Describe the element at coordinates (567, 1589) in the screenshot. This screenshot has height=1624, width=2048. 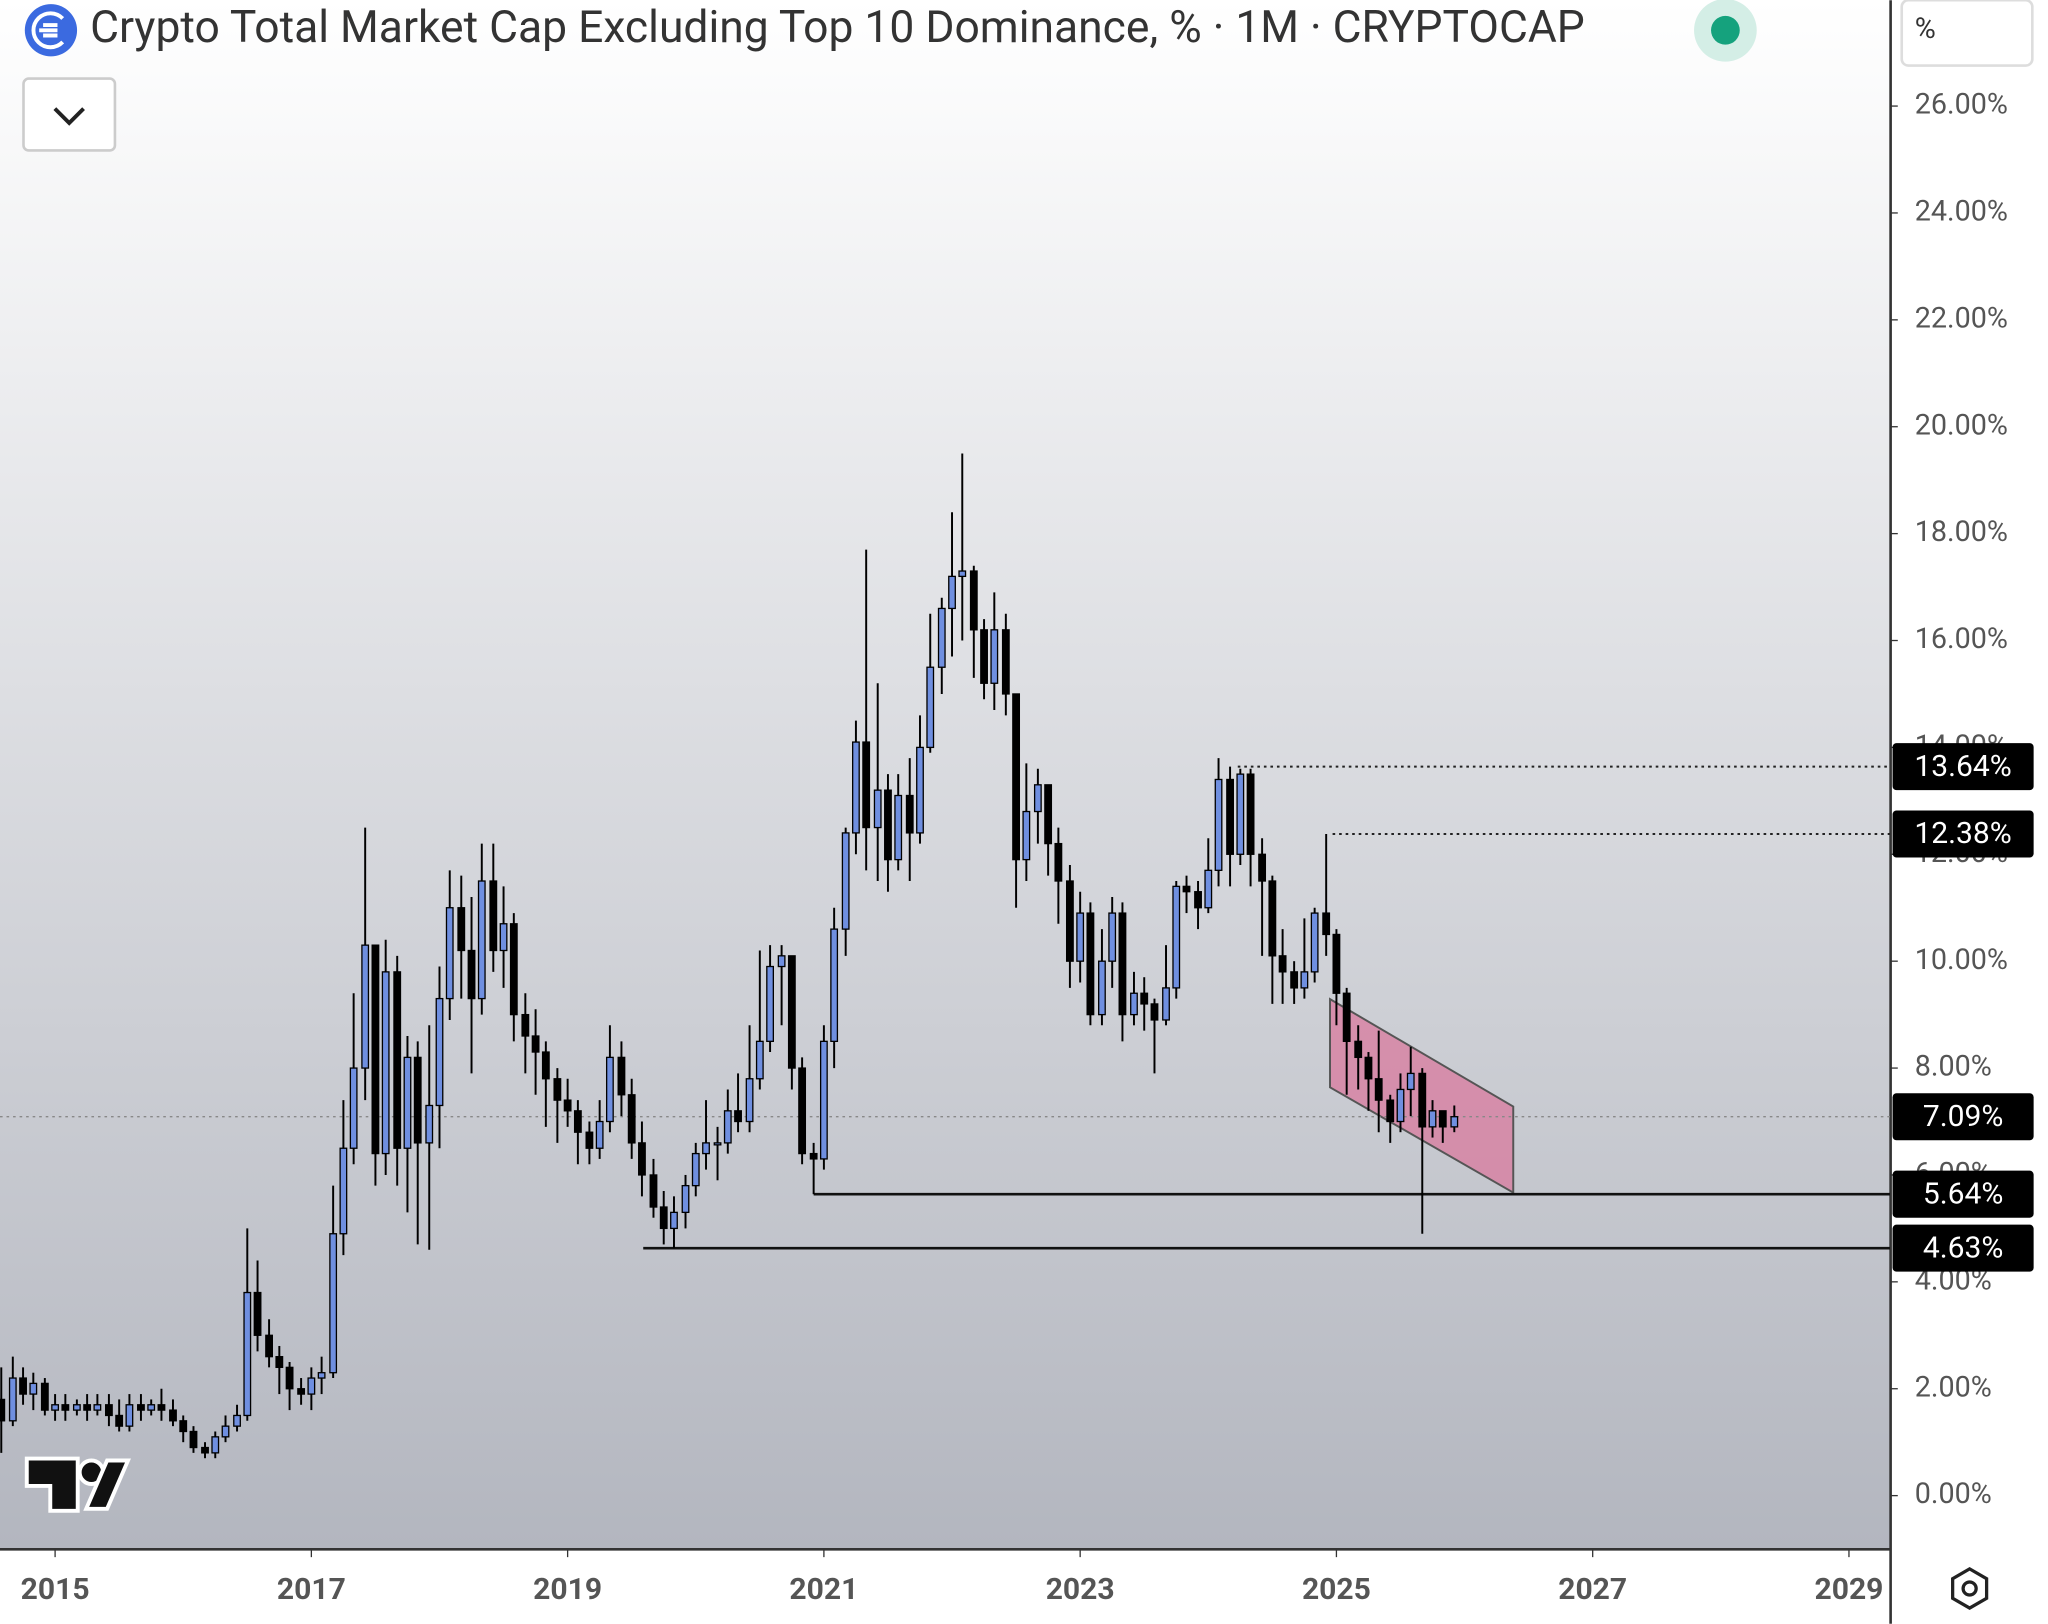
I see `x-tick-label: 2019` at that location.